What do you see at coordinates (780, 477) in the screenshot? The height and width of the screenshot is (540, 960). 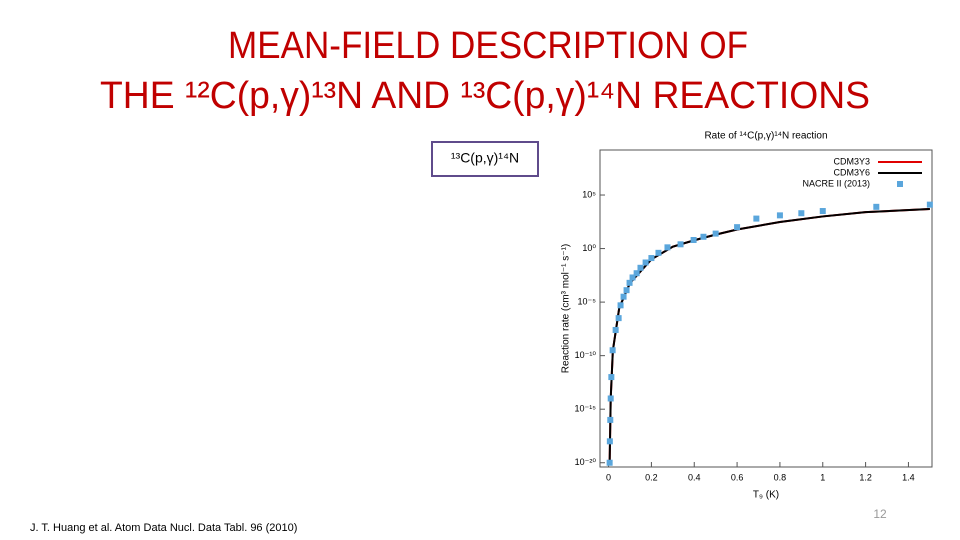 I see `x-tick-label: 0.8` at bounding box center [780, 477].